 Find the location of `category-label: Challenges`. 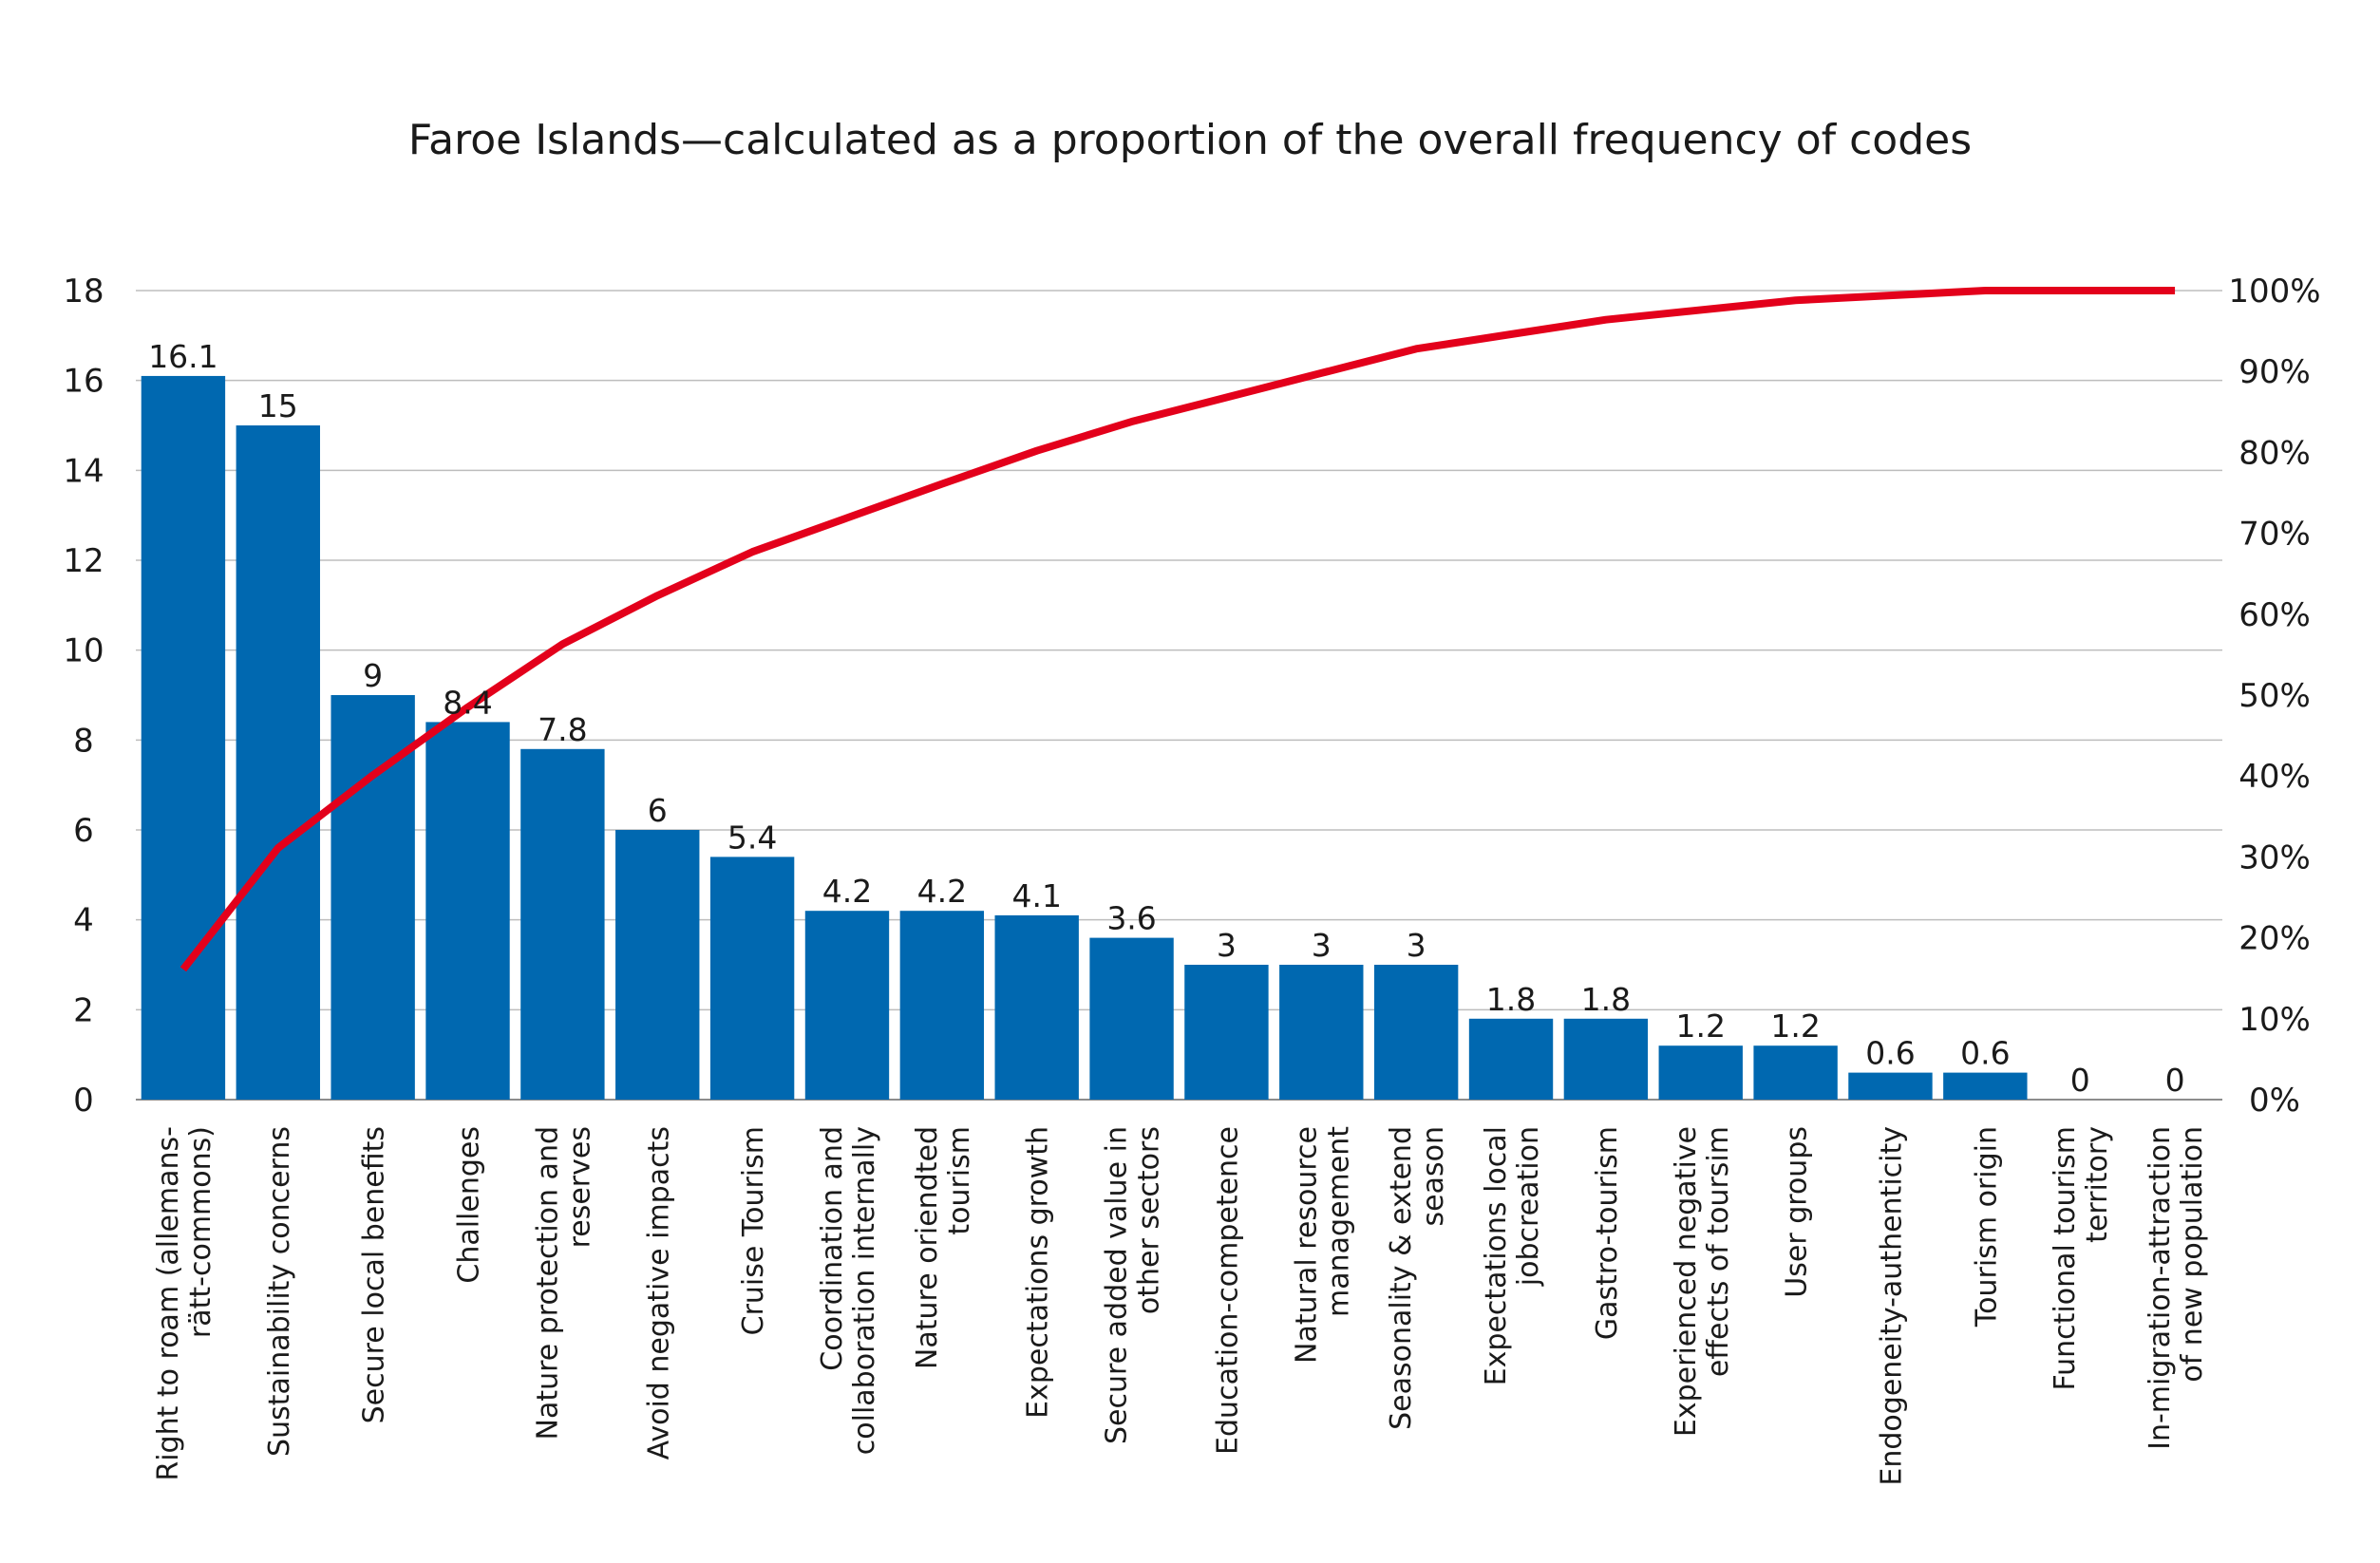

category-label: Challenges is located at coordinates (469, 1205).